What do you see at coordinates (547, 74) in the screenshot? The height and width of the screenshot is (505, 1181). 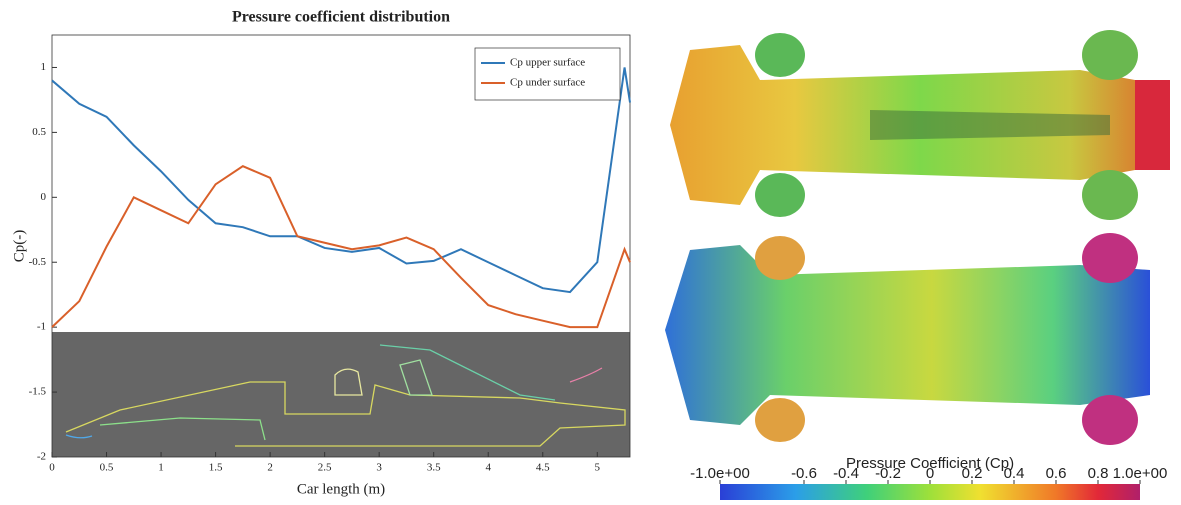 I see `legend-box` at bounding box center [547, 74].